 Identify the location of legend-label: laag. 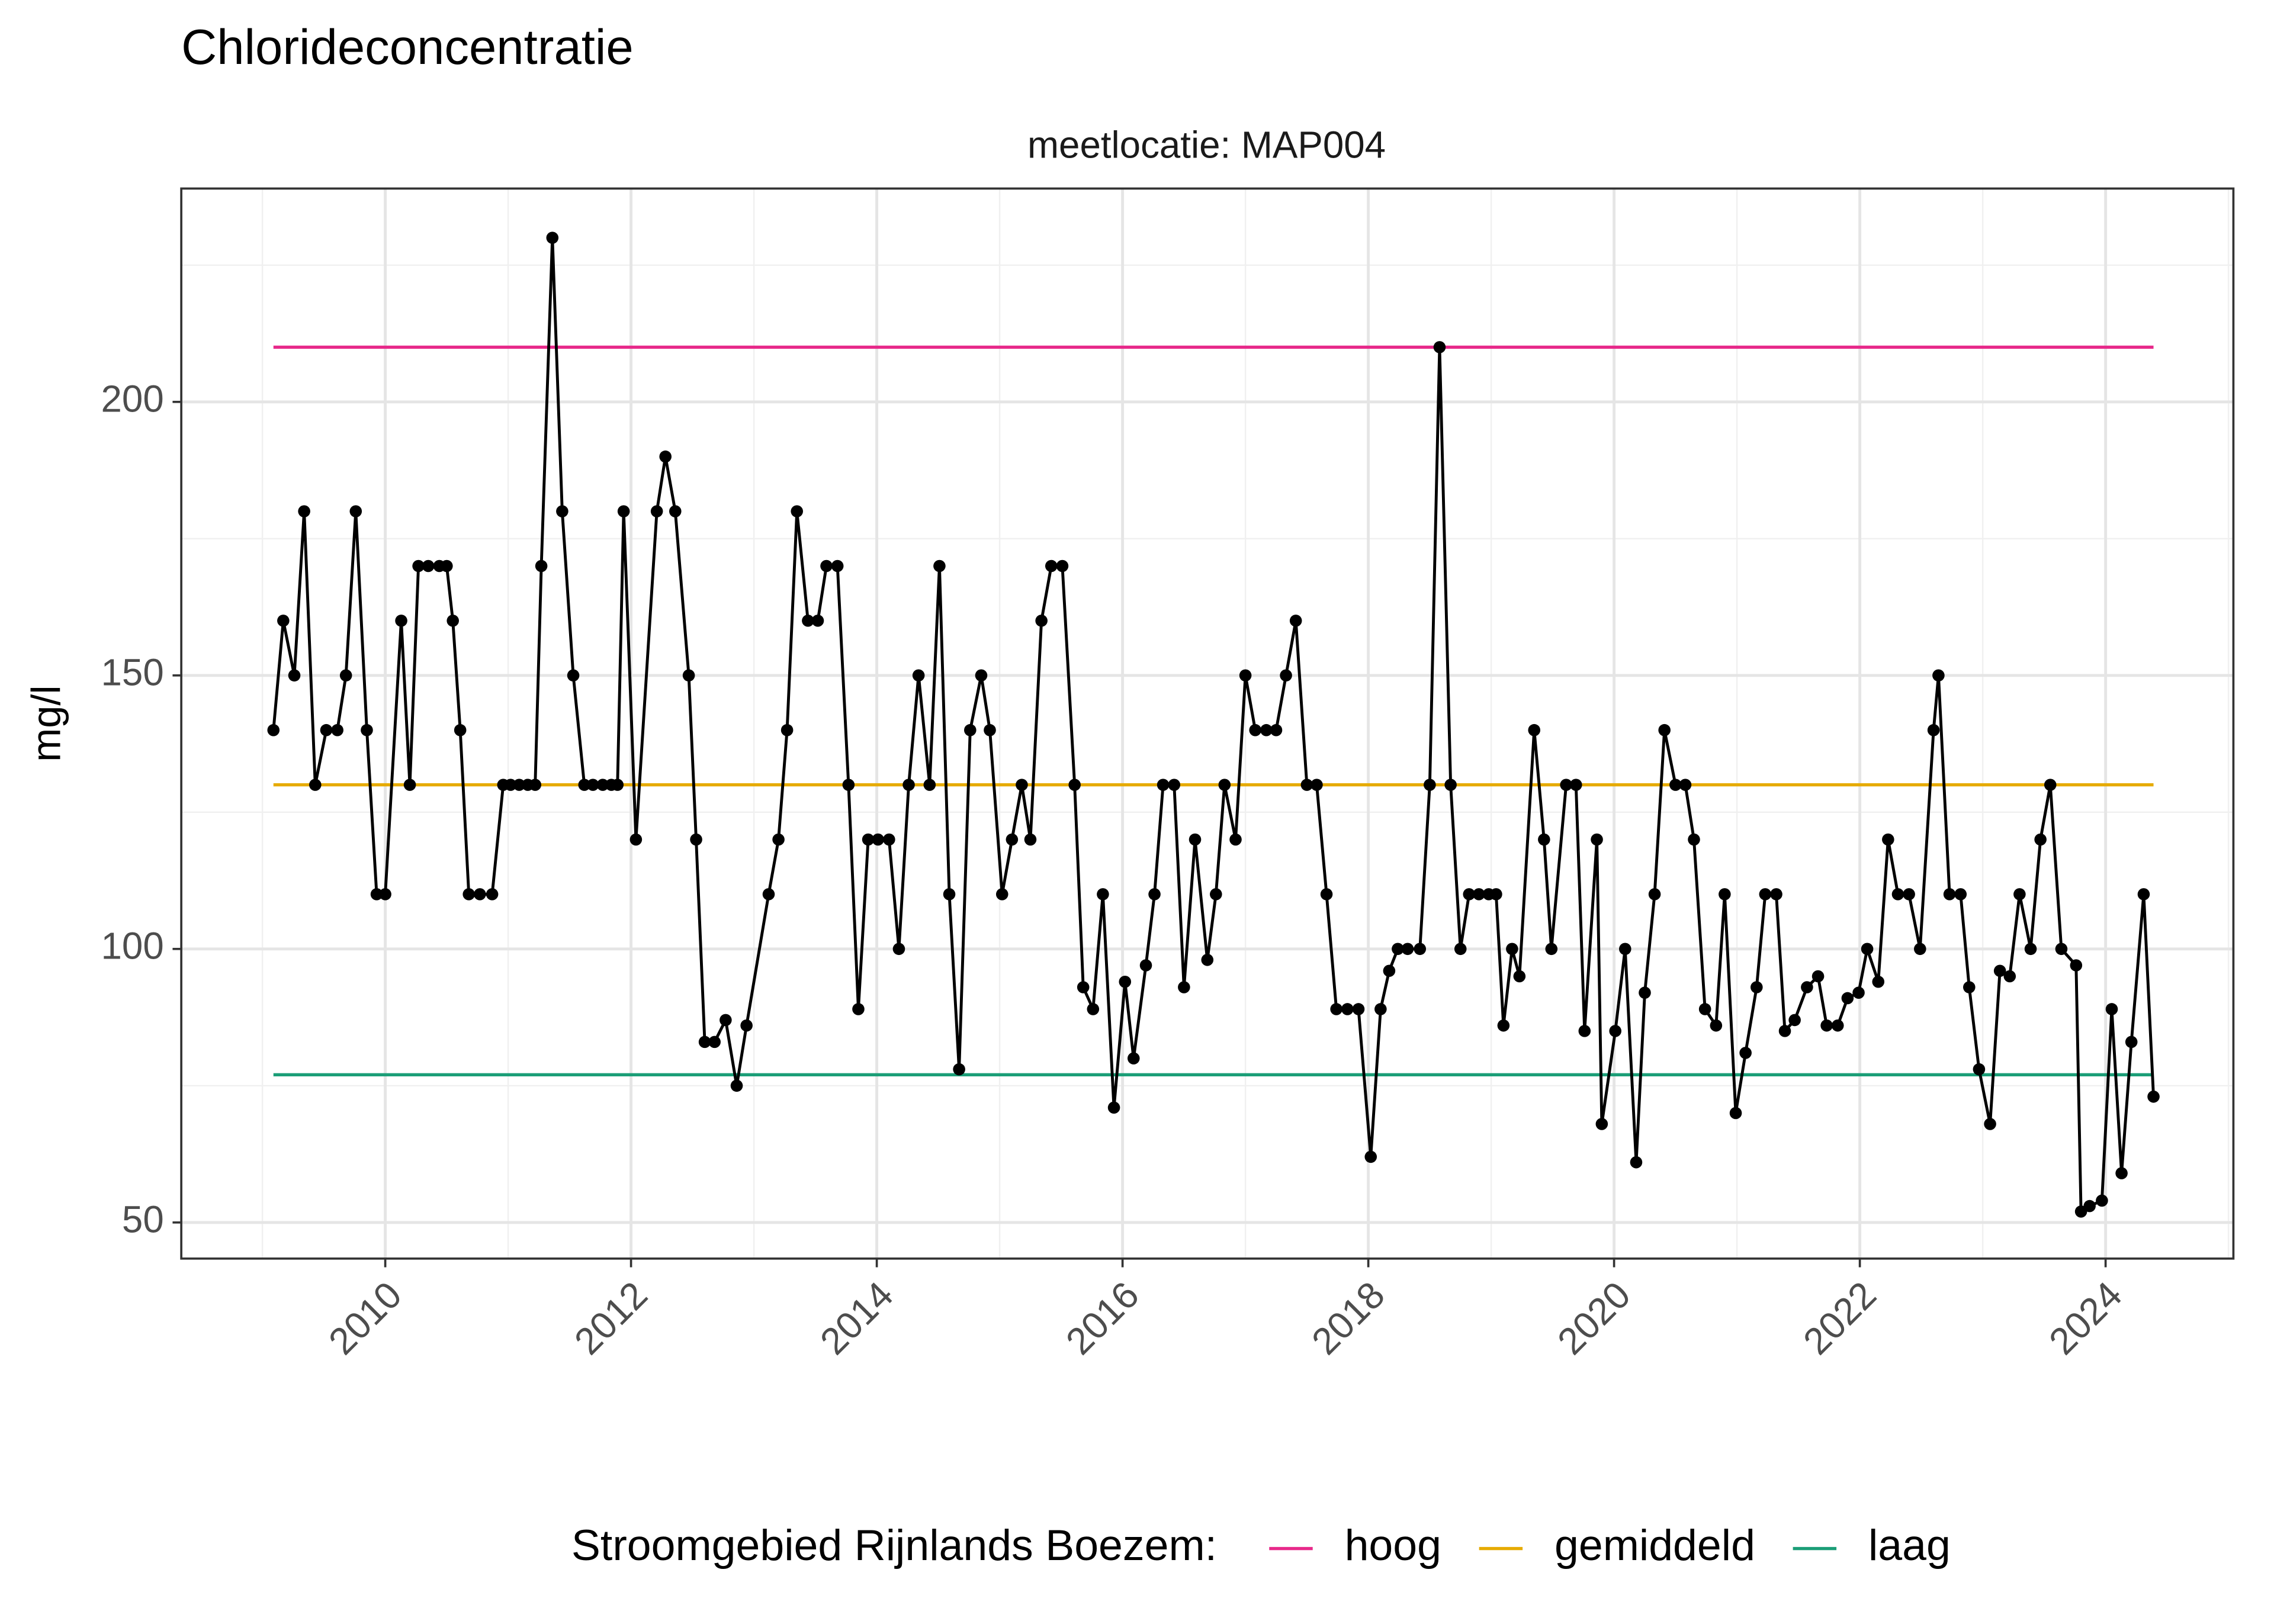
(1909, 1545).